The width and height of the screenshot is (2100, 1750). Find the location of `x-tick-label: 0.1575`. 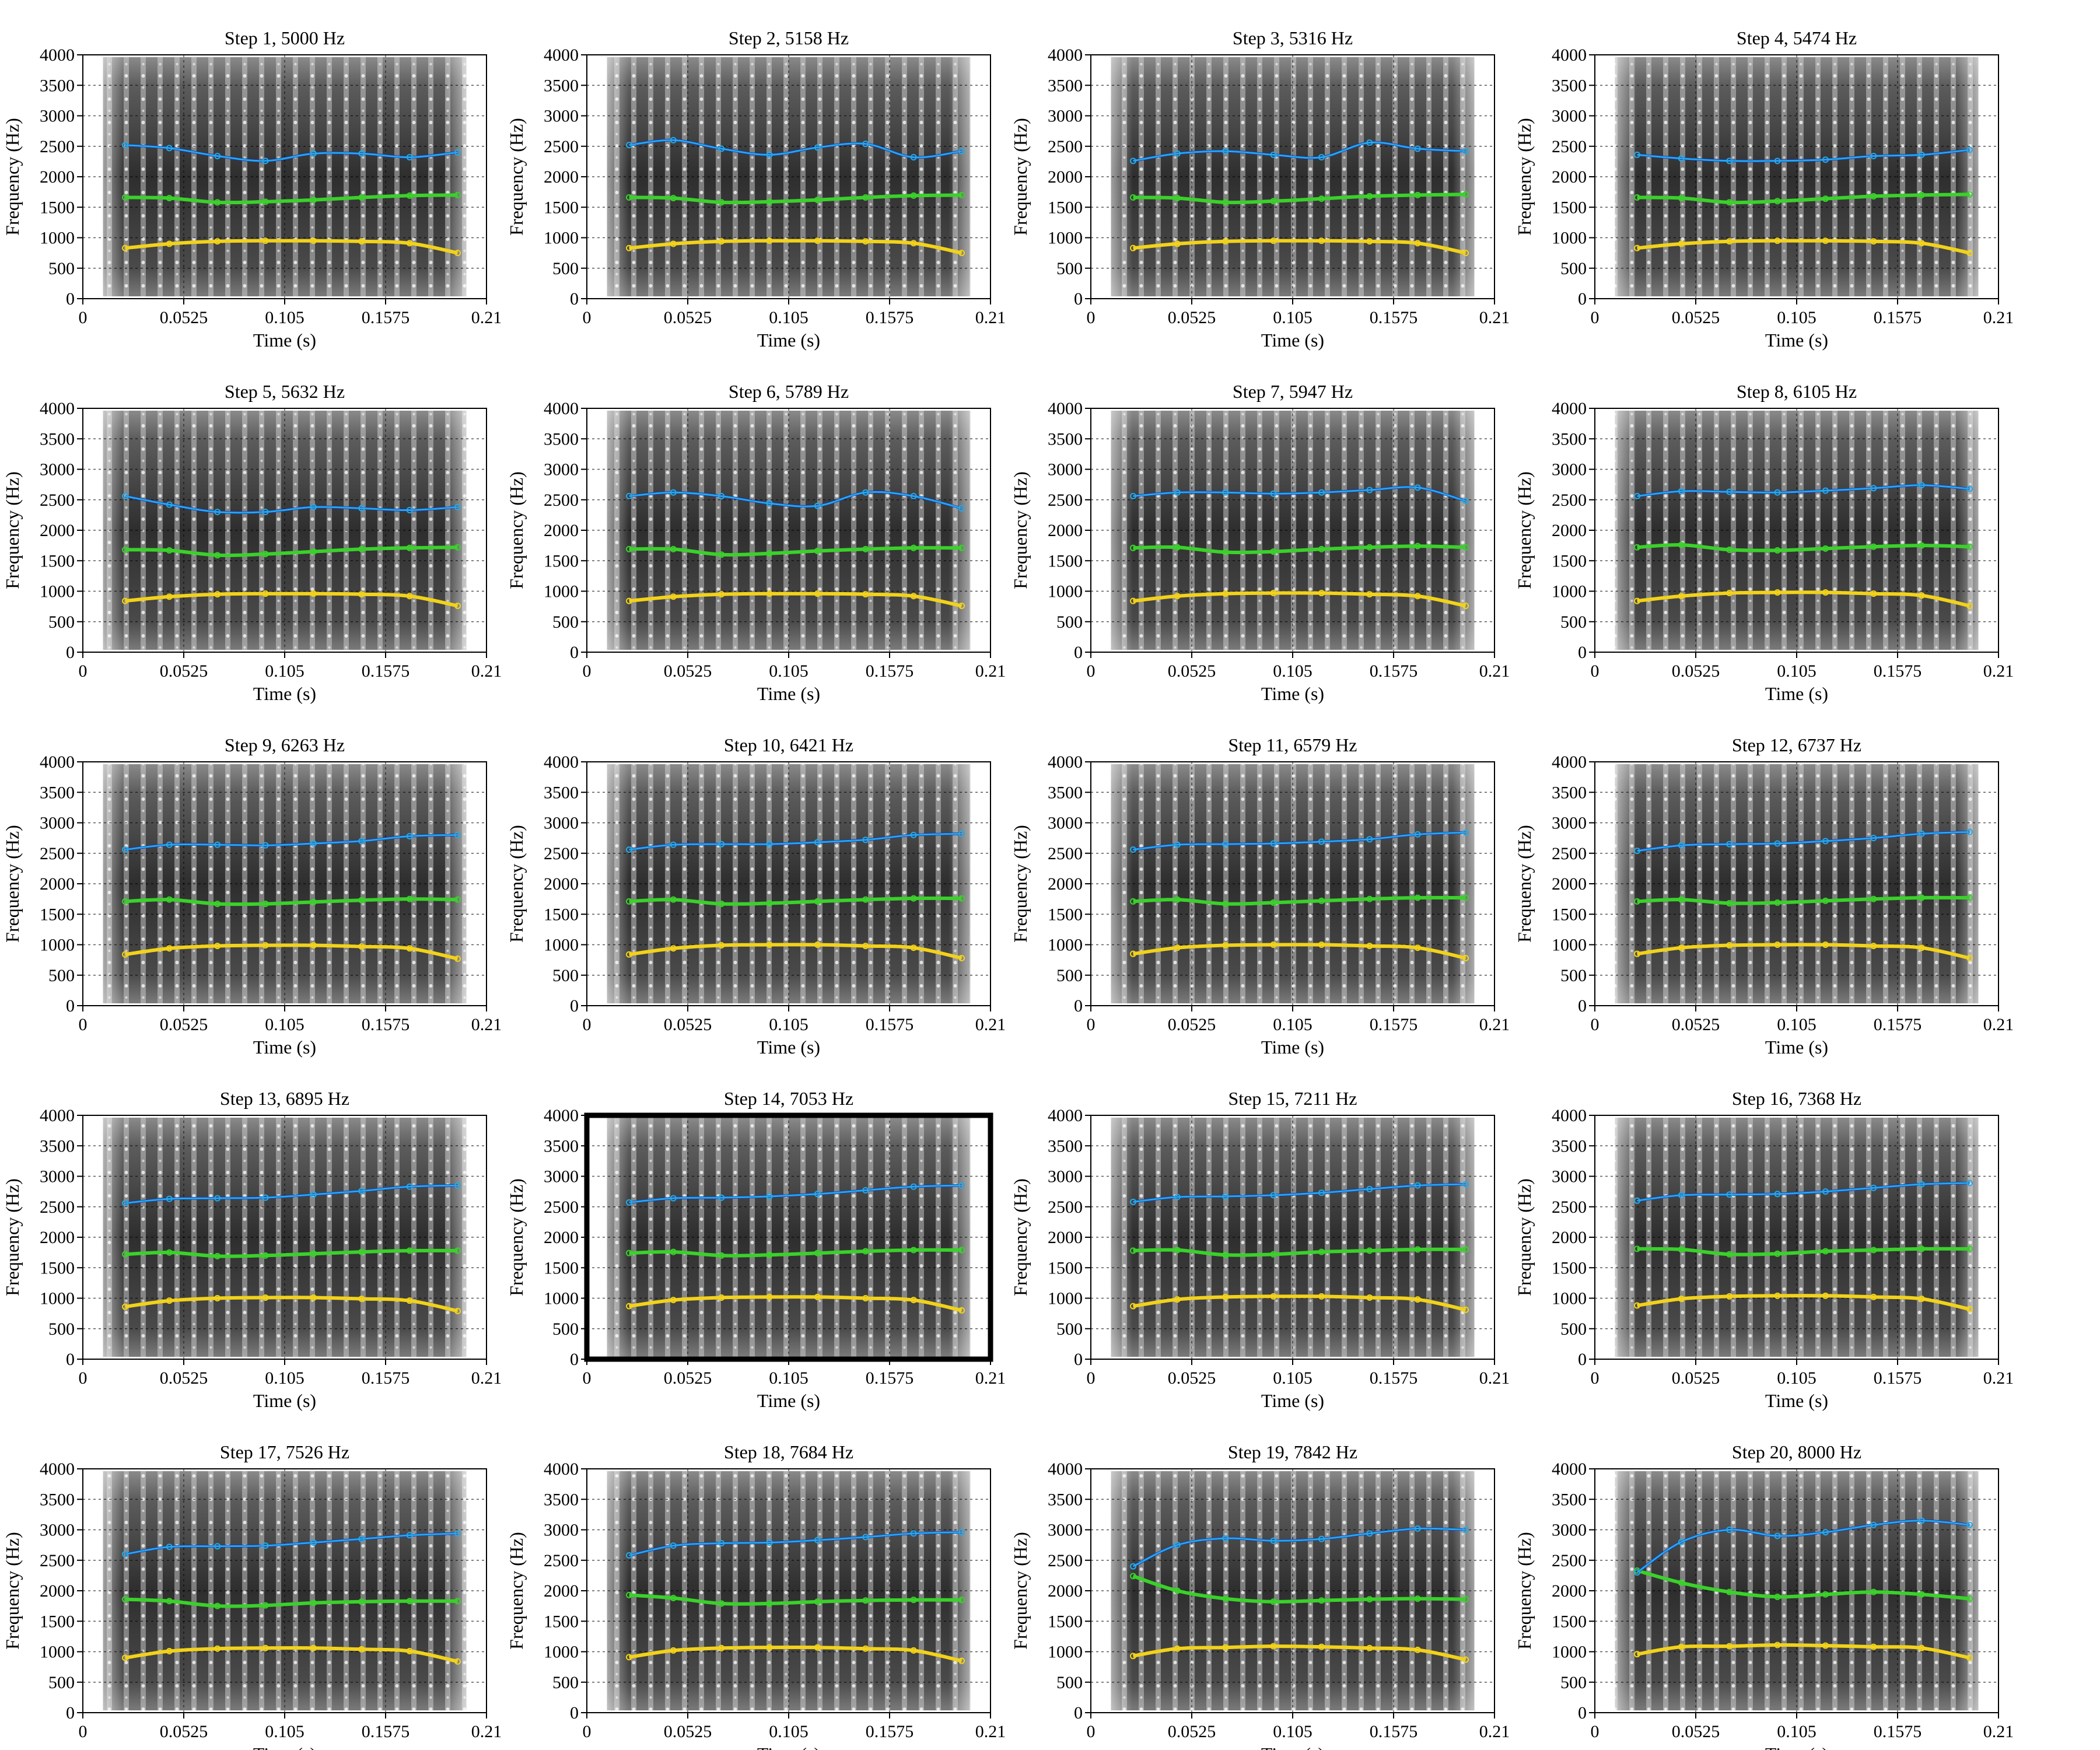

x-tick-label: 0.1575 is located at coordinates (890, 1731).